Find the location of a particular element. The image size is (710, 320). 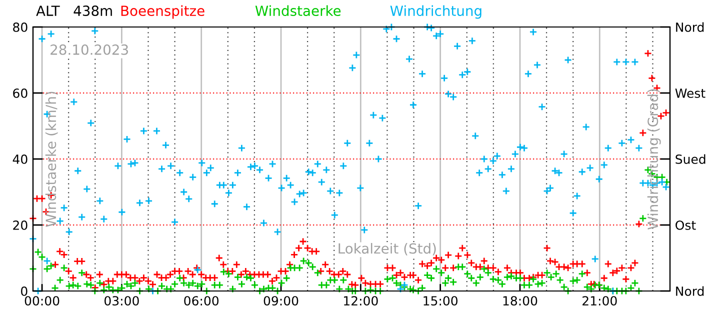

x-tick-label: 00:00 is located at coordinates (42, 301).